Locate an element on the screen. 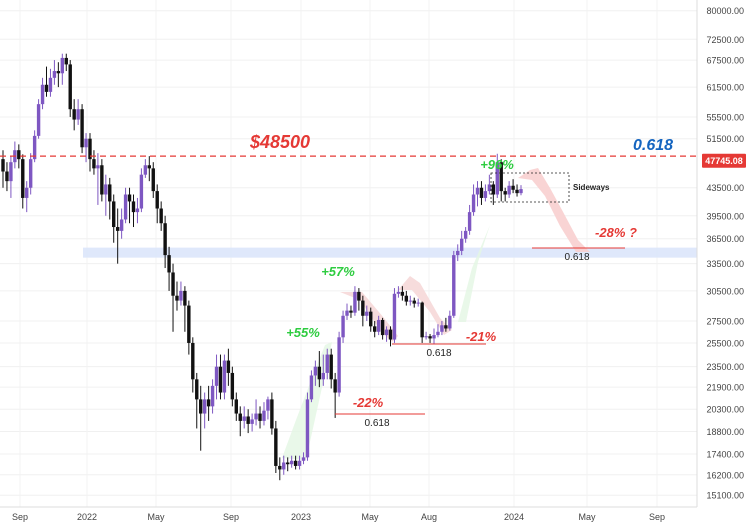  y-tick-label: 15100.00 is located at coordinates (725, 496).